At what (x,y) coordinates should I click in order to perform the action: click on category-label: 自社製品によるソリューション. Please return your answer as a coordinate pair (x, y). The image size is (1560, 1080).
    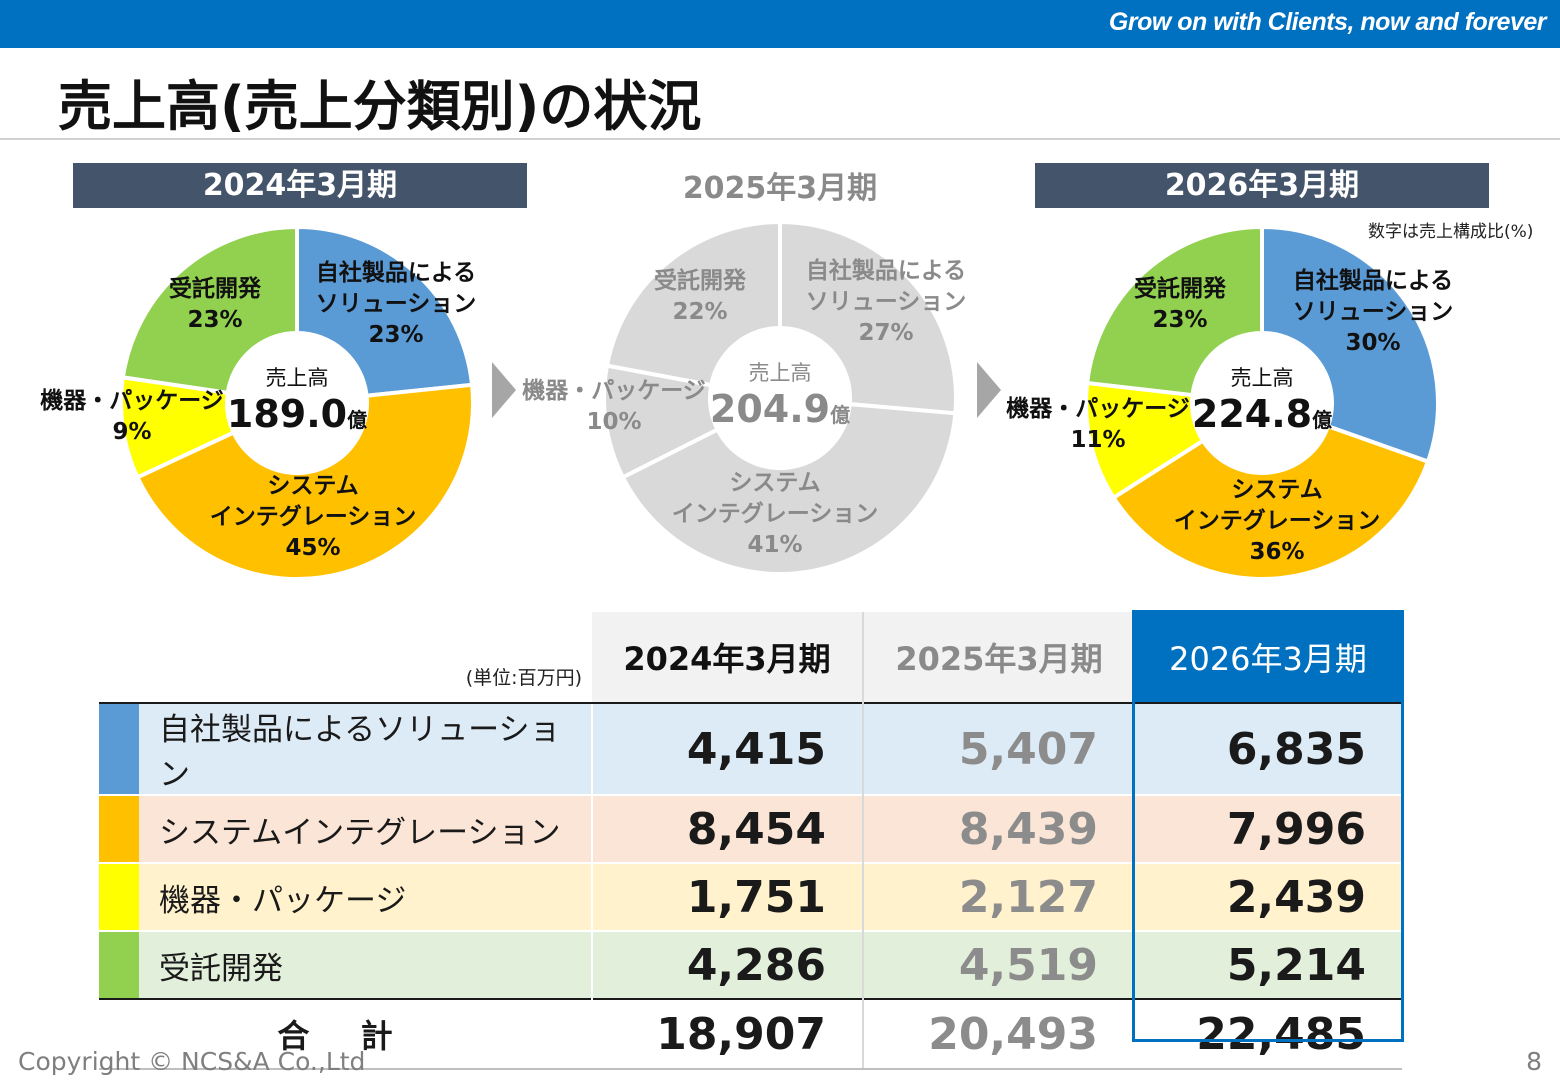
    Looking at the image, I should click on (365, 748).